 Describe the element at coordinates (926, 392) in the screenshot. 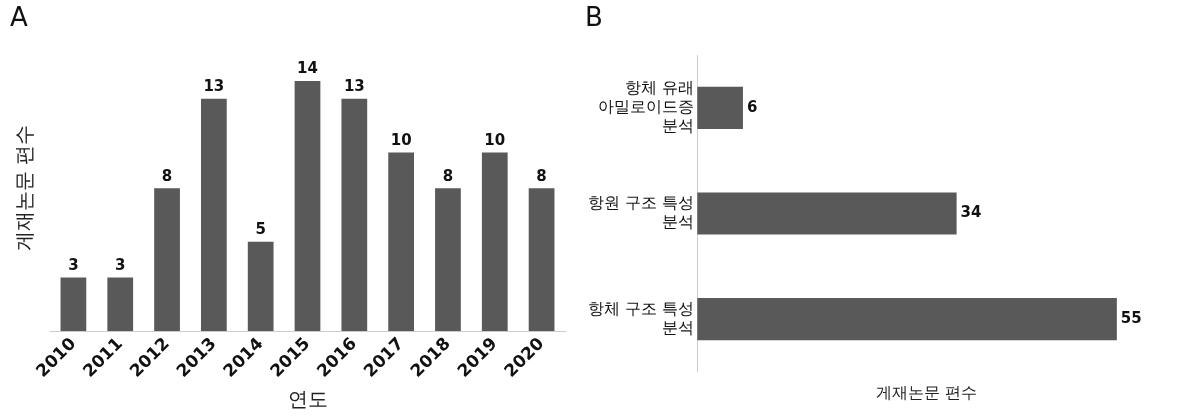

I see `x-axis-title: 게재논문 편수` at that location.